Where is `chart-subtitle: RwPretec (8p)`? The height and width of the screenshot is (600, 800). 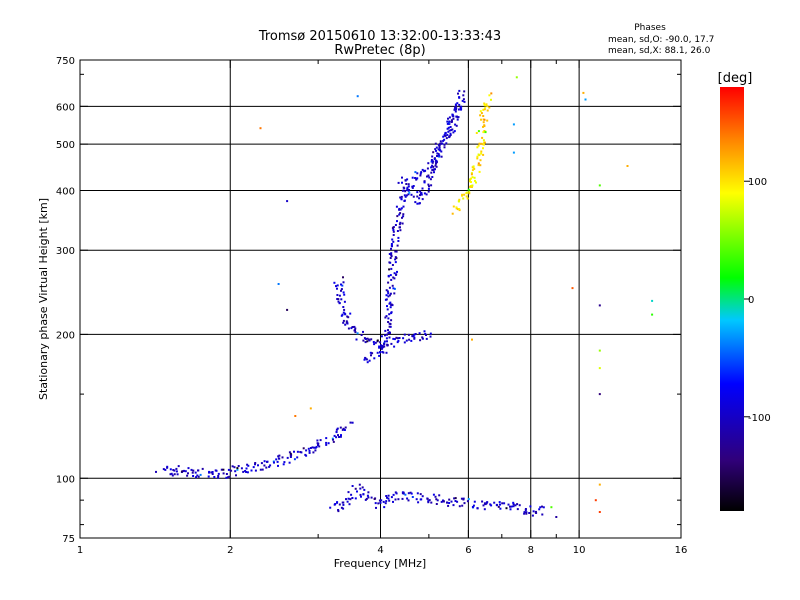
chart-subtitle: RwPretec (8p) is located at coordinates (379, 50).